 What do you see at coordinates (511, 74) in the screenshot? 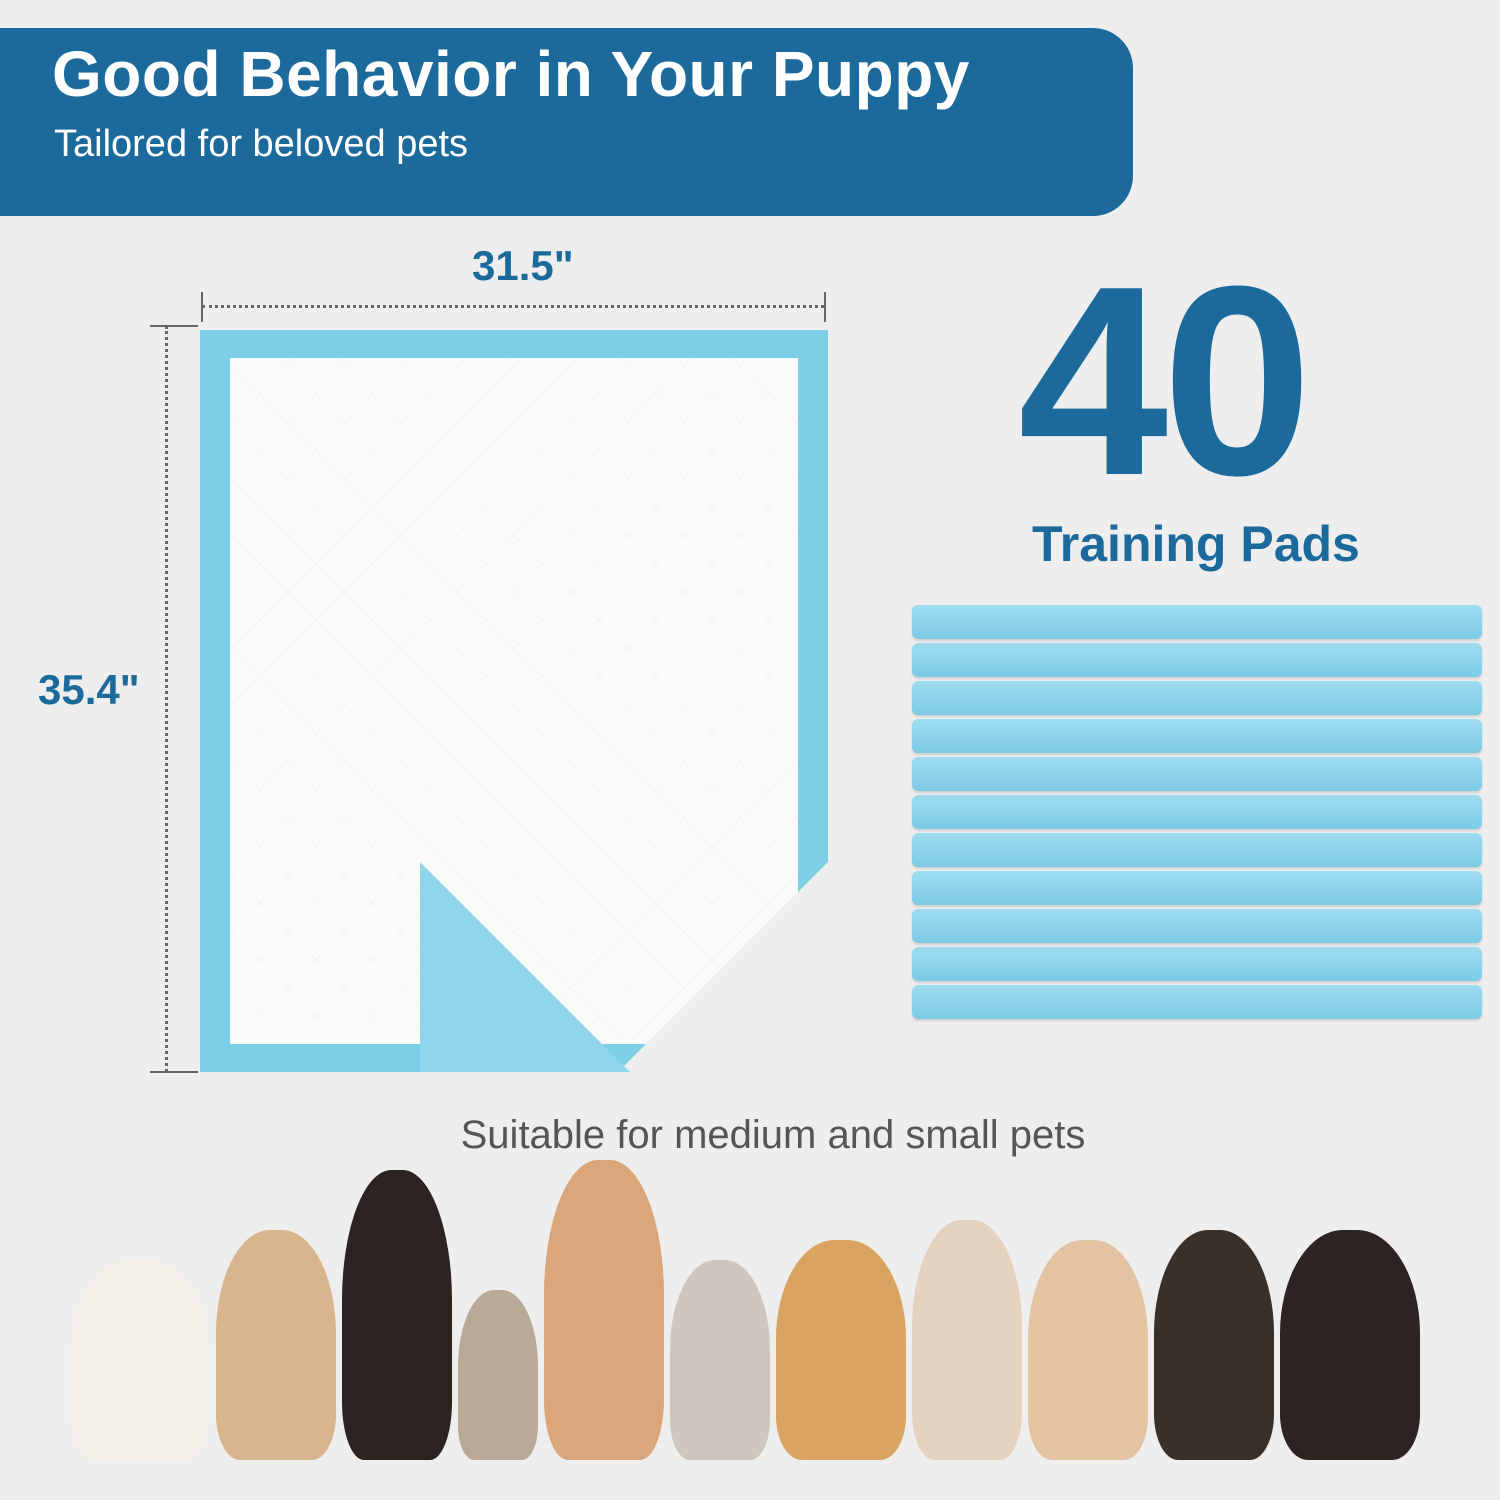
I see `headline: Good Behavior in Your Puppy` at bounding box center [511, 74].